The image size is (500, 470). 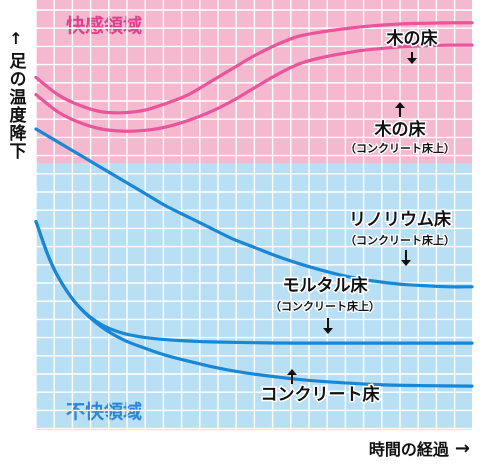 I want to click on x-axis-label-group: 時間の経過 →, so click(x=419, y=448).